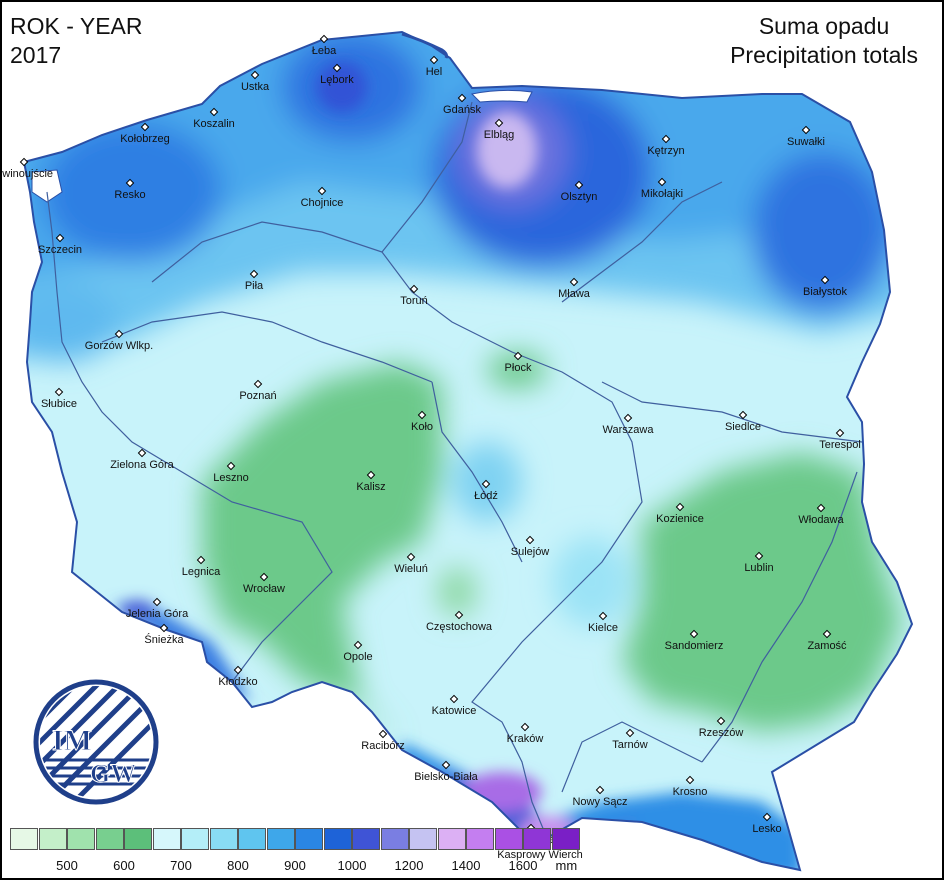 This screenshot has width=944, height=880. I want to click on city-marker: Suwałki, so click(806, 136).